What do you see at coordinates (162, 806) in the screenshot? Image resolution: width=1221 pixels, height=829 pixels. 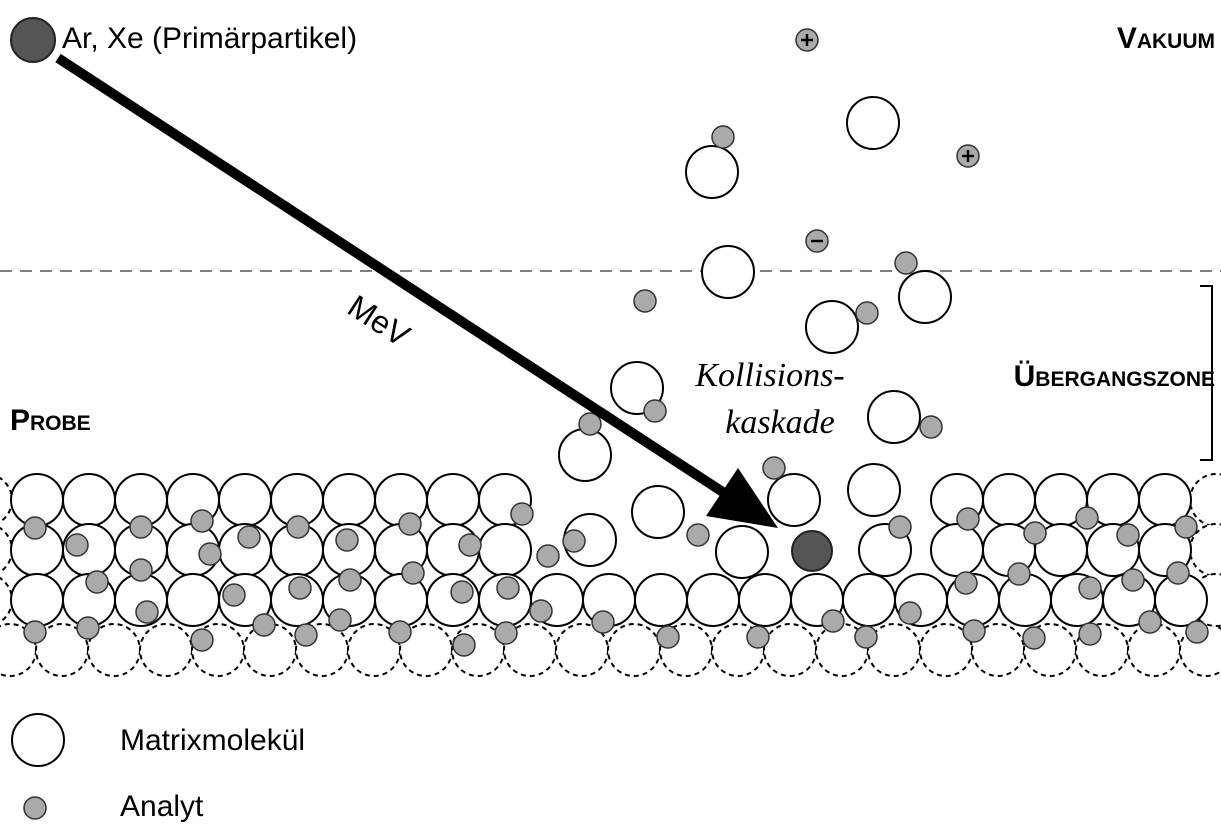 I see `legend-analyte: Analyt` at bounding box center [162, 806].